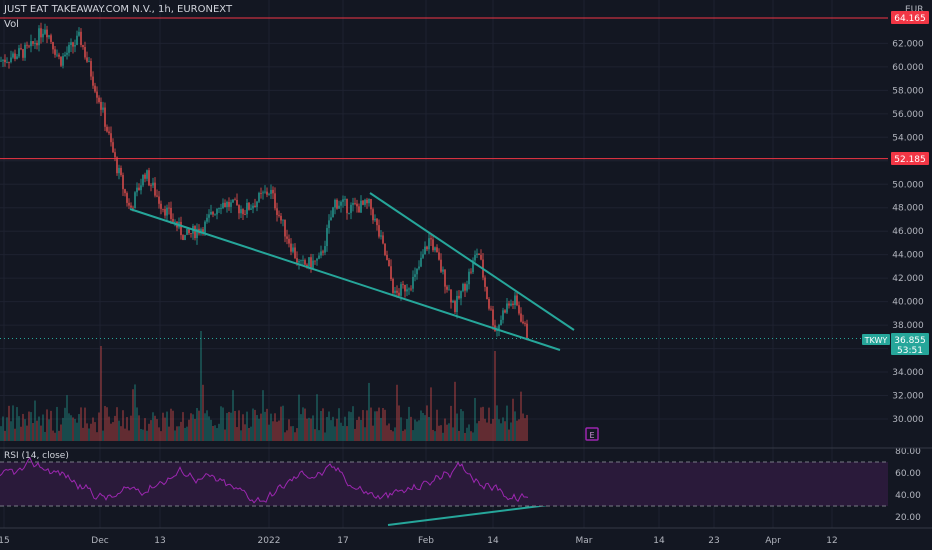  What do you see at coordinates (908, 326) in the screenshot?
I see `y-tick-label: 38.000` at bounding box center [908, 326].